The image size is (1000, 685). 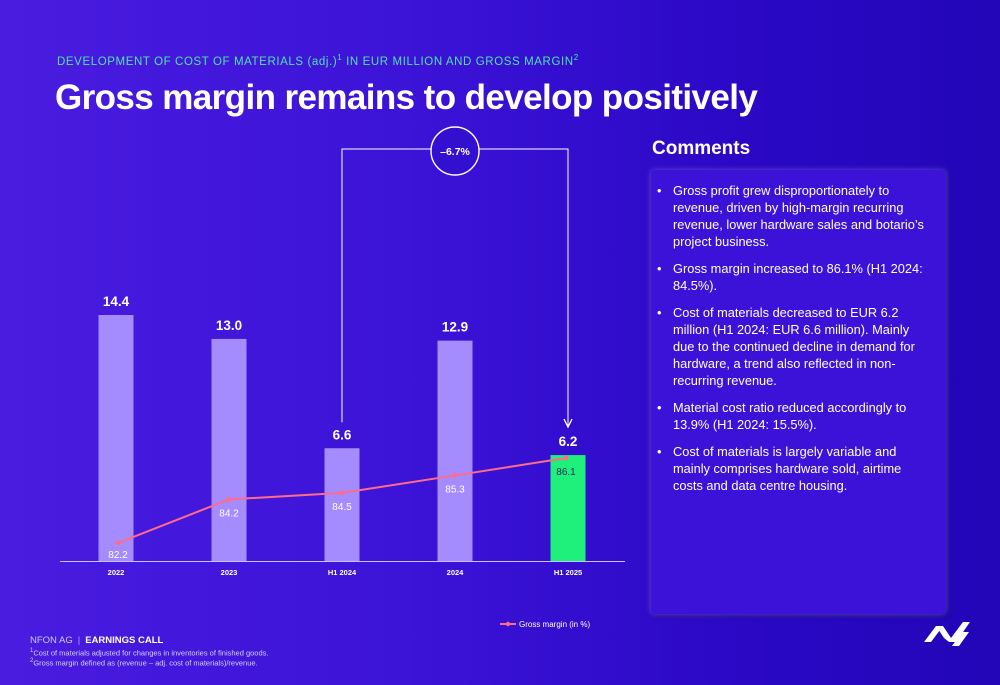 What do you see at coordinates (455, 327) in the screenshot?
I see `bar-value-label: 12.9` at bounding box center [455, 327].